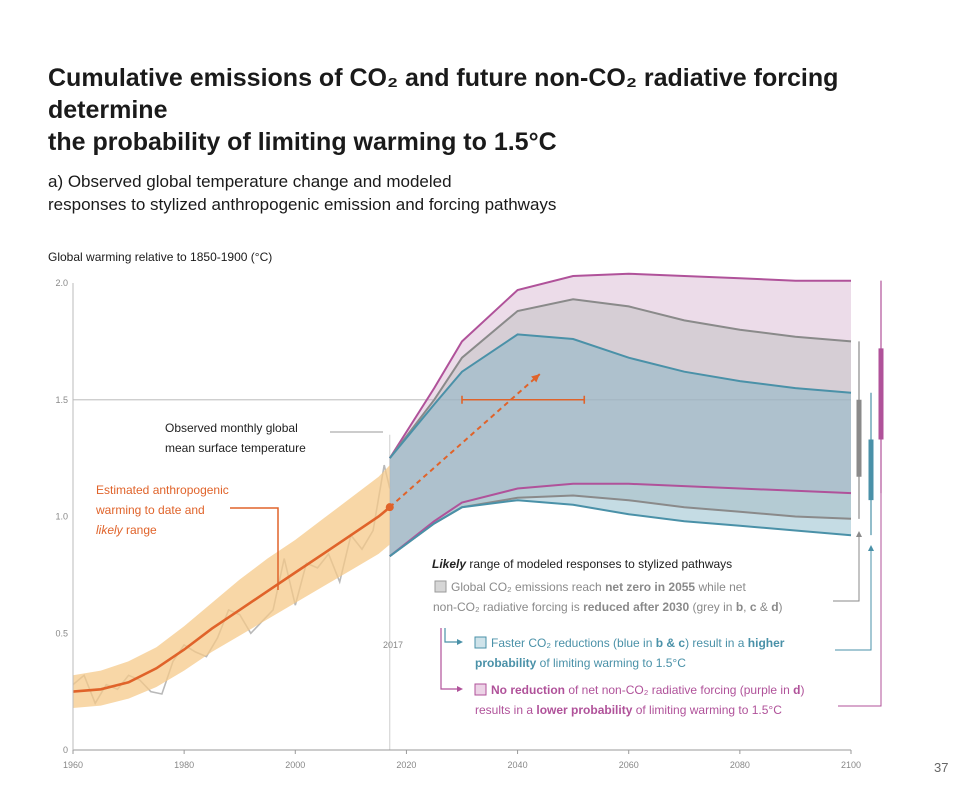 The image size is (980, 802). Describe the element at coordinates (451, 635) in the screenshot. I see `blue-legend-arrow-in` at that location.